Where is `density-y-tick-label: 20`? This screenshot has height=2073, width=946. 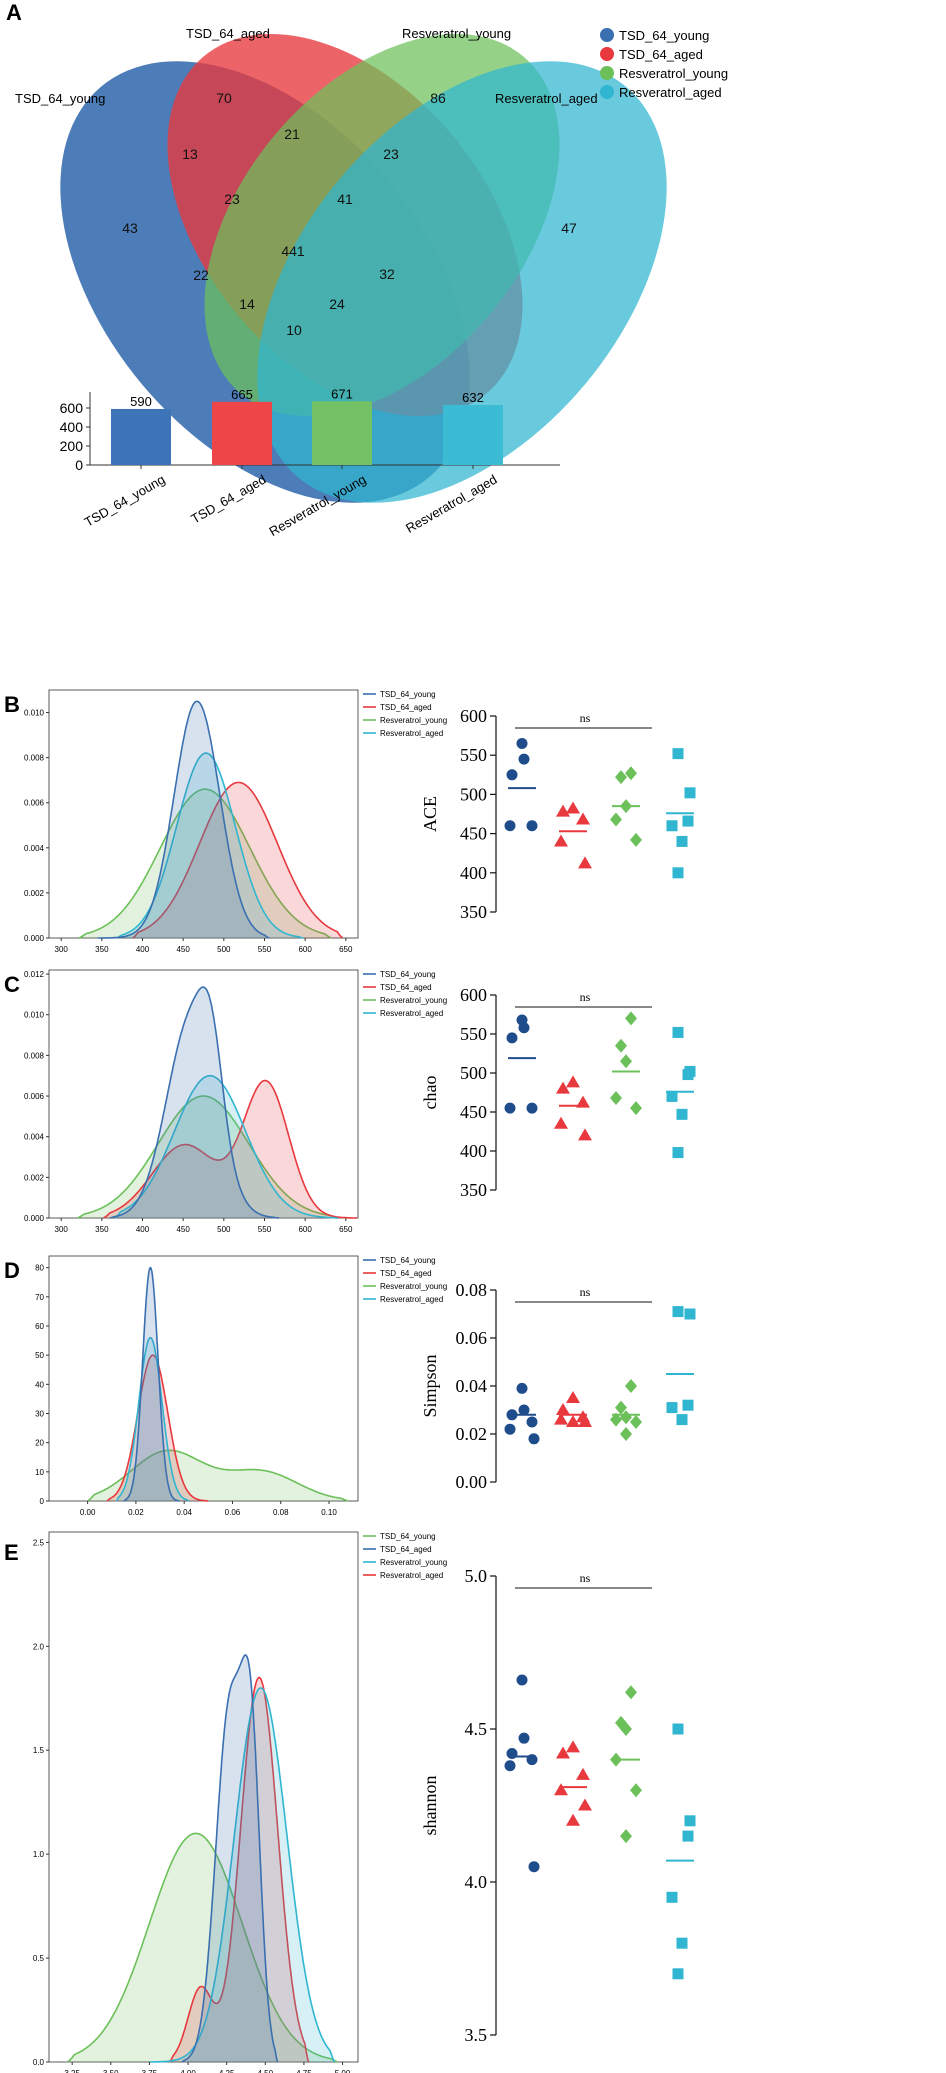
density-y-tick-label: 20 is located at coordinates (39, 1443).